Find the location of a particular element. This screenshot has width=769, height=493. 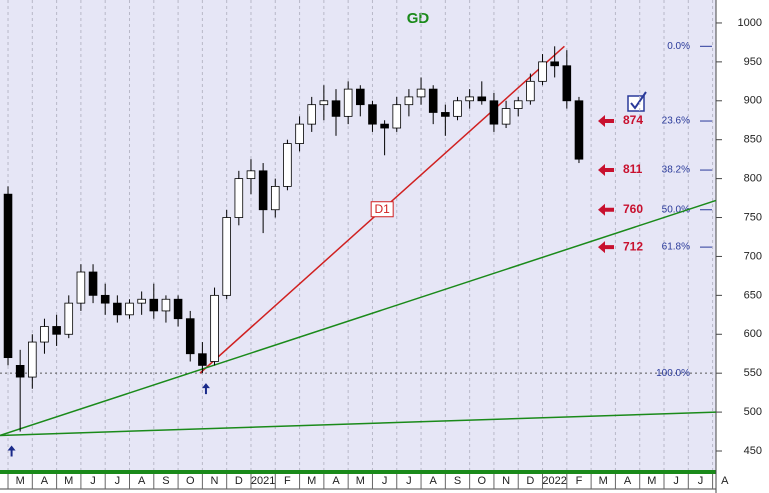

arrow-label: 712 is located at coordinates (633, 246).